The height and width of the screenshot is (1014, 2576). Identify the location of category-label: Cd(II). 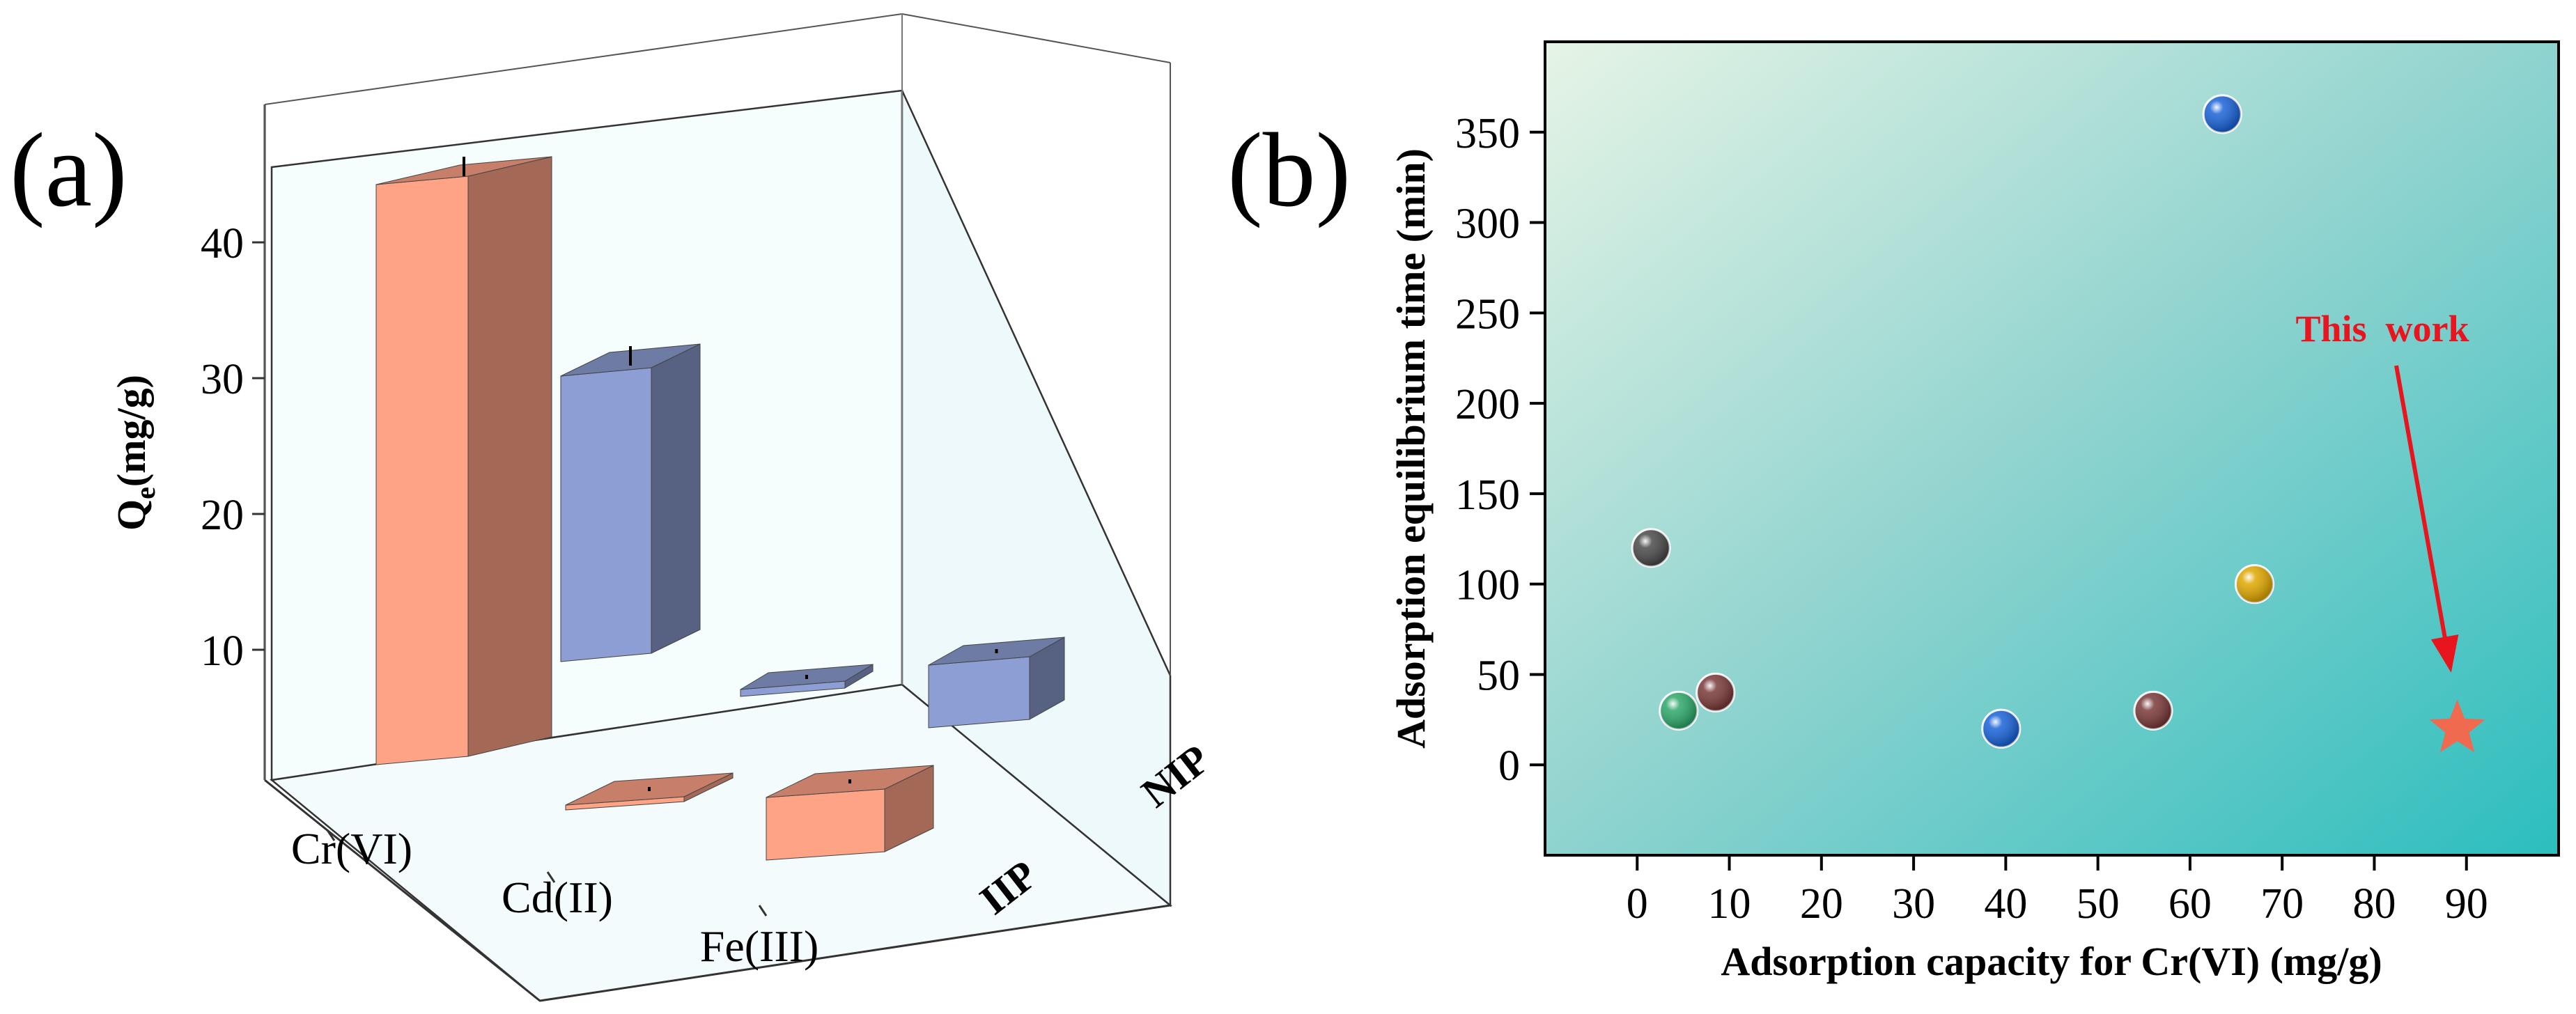
(557, 897).